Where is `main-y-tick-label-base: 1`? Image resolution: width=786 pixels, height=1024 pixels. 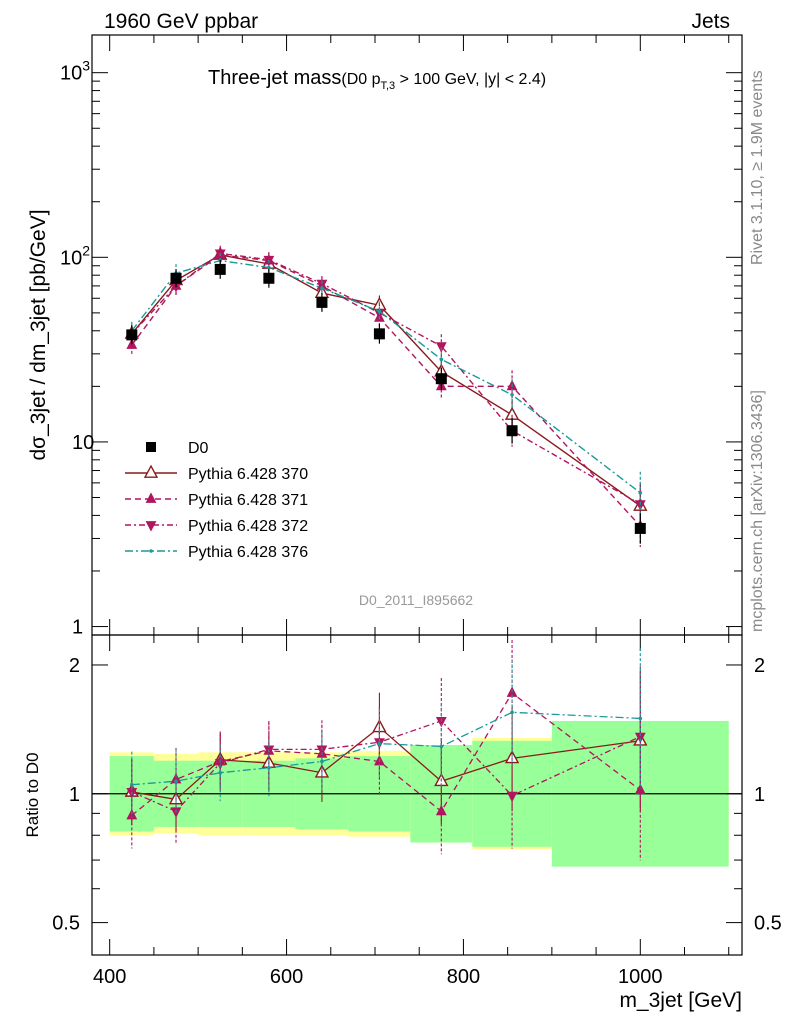
main-y-tick-label-base: 1 is located at coordinates (77, 628).